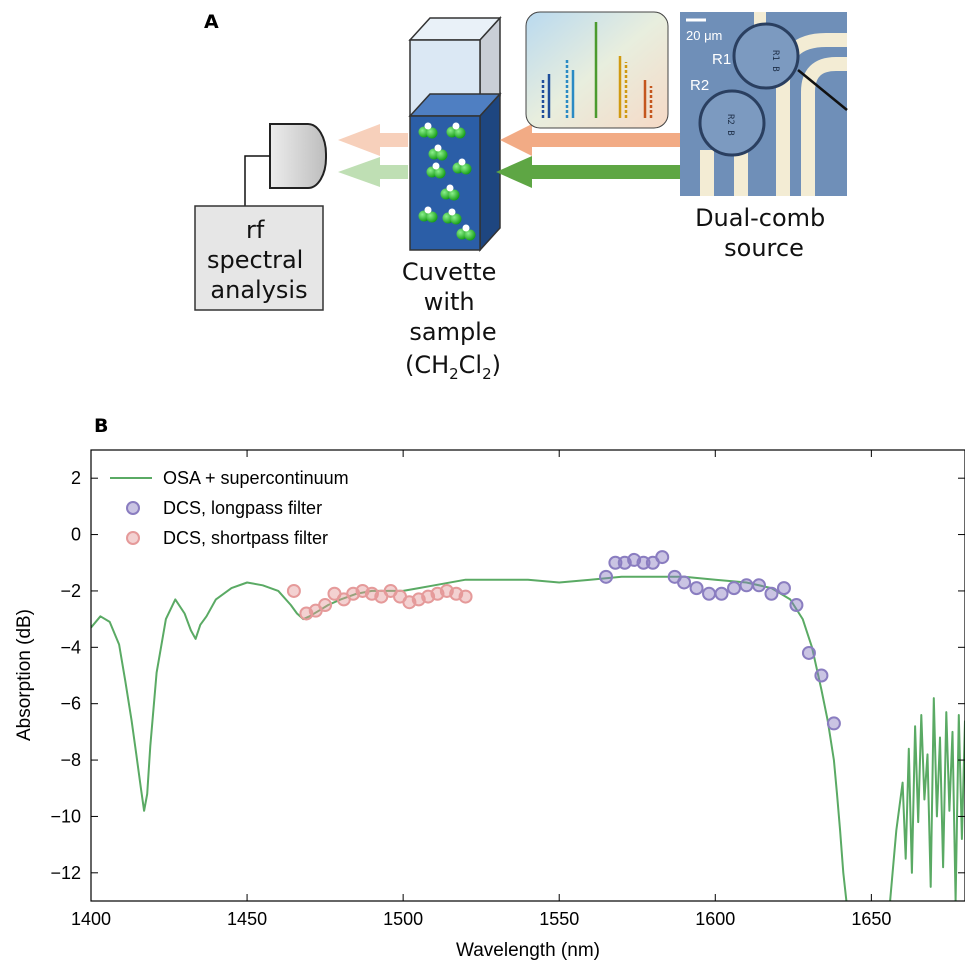 The width and height of the screenshot is (965, 961). I want to click on photodetector-icon, so click(298, 156).